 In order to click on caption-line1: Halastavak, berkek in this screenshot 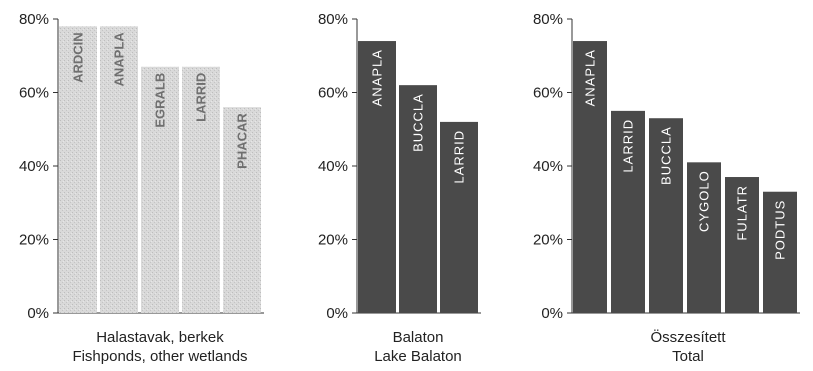, I will do `click(160, 337)`.